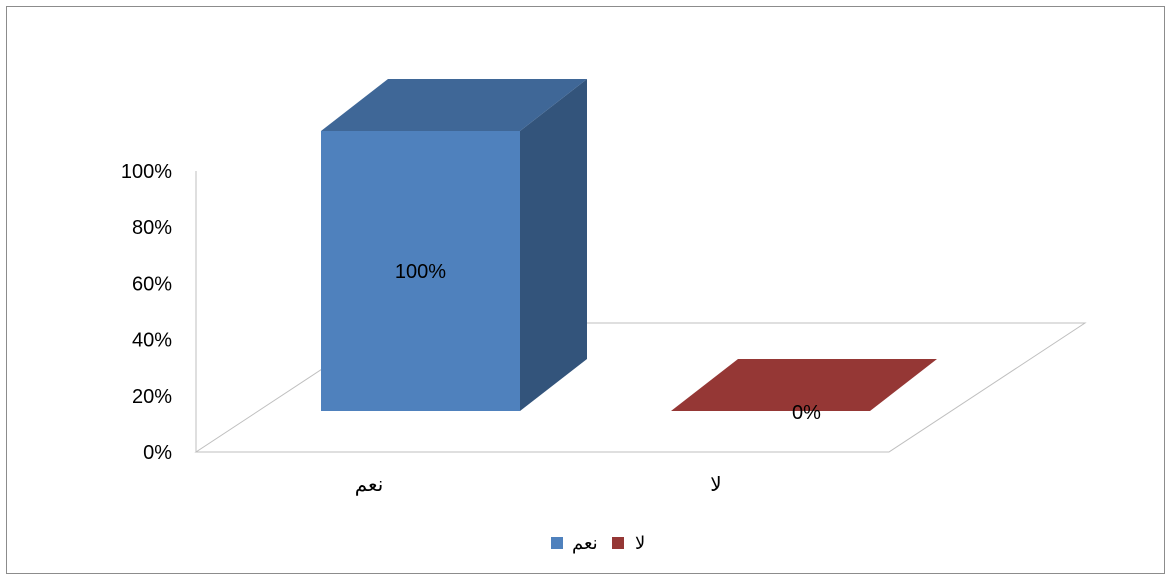 This screenshot has height=582, width=1173. Describe the element at coordinates (152, 397) in the screenshot. I see `y-tick-label: 20%` at that location.